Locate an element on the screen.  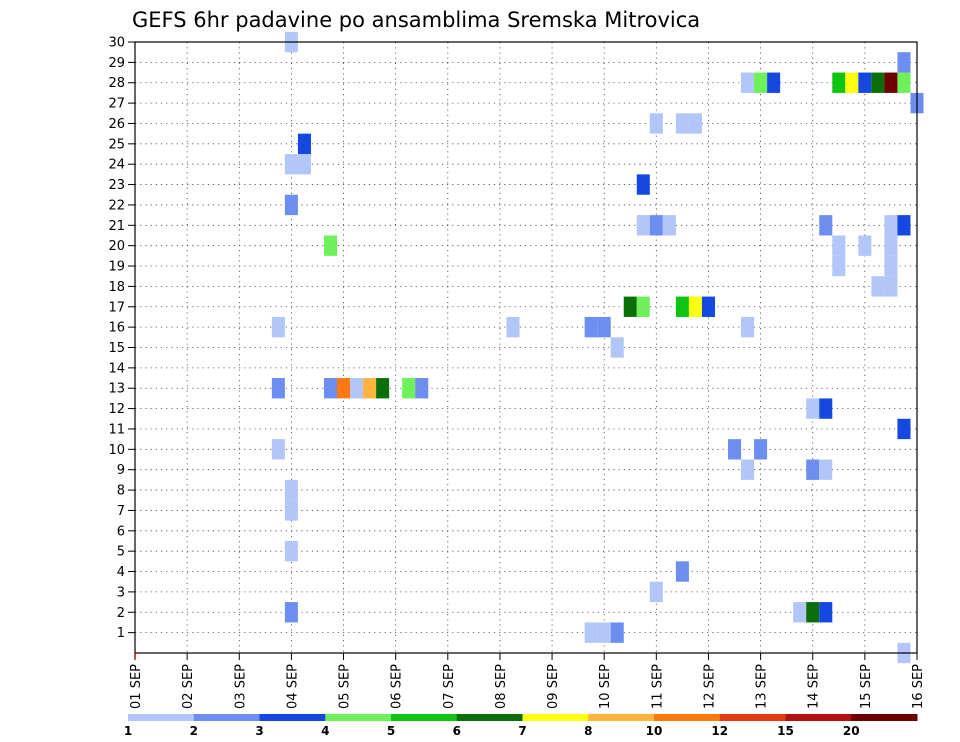
colorbar-label: 8 is located at coordinates (588, 731).